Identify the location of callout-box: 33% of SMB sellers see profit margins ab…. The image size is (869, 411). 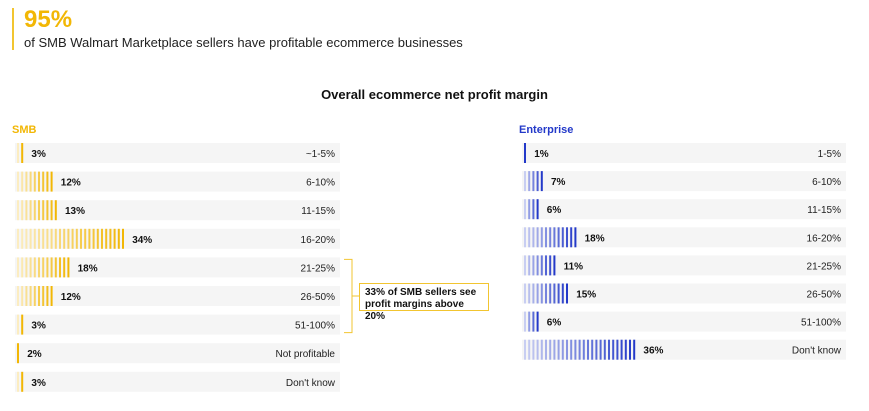
(424, 302).